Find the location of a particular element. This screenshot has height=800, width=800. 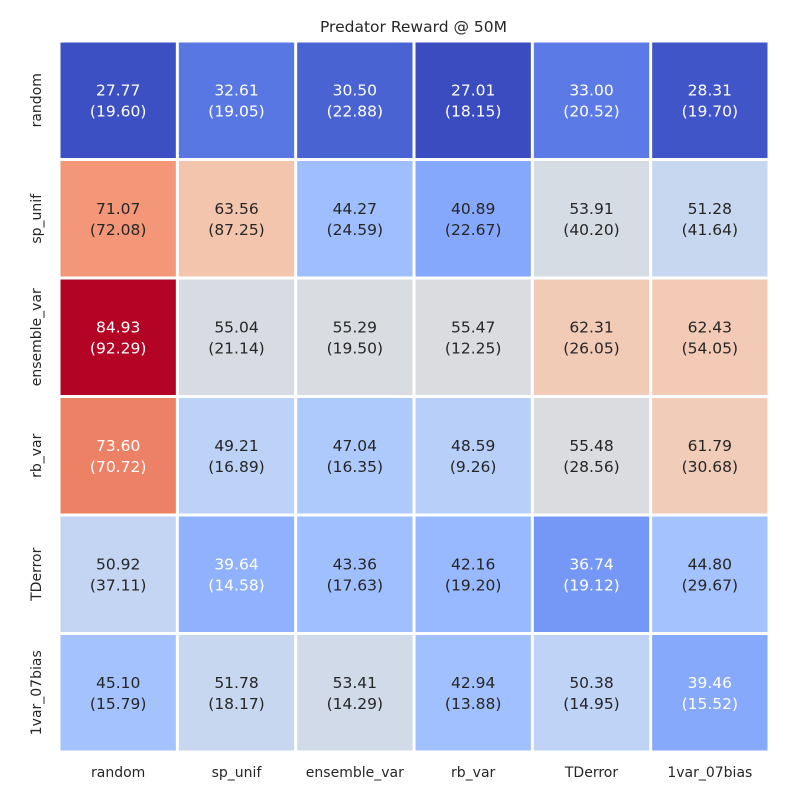

cell-annotation: 61.79 (30.68) is located at coordinates (710, 456).